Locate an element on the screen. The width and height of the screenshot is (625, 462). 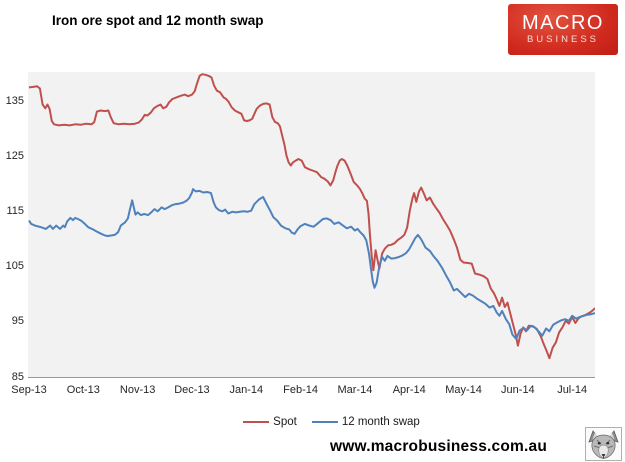
macrobusiness-logo: MACRO BUSINESS is located at coordinates (563, 29).